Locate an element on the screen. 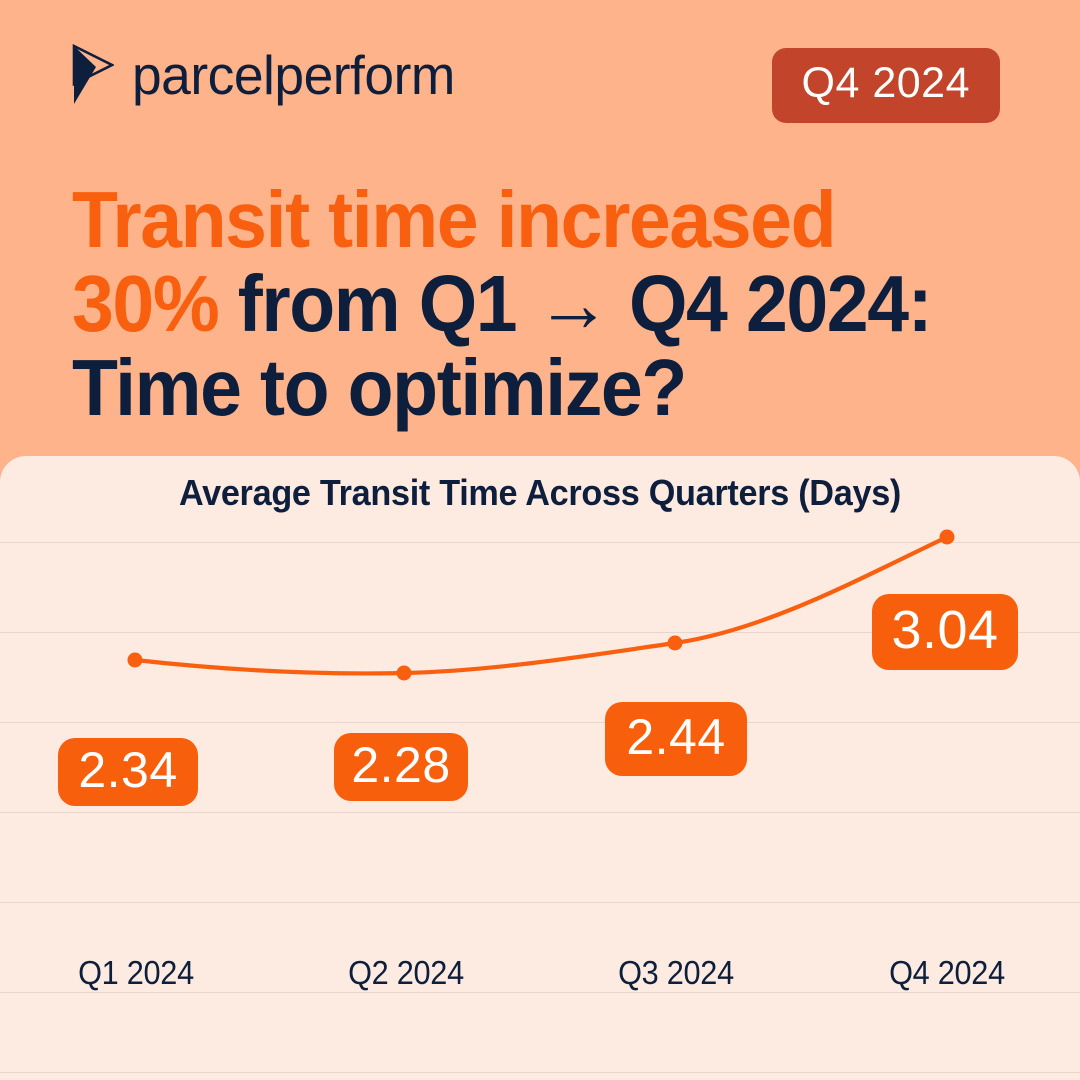  brand-name: parcelperform is located at coordinates (293, 74).